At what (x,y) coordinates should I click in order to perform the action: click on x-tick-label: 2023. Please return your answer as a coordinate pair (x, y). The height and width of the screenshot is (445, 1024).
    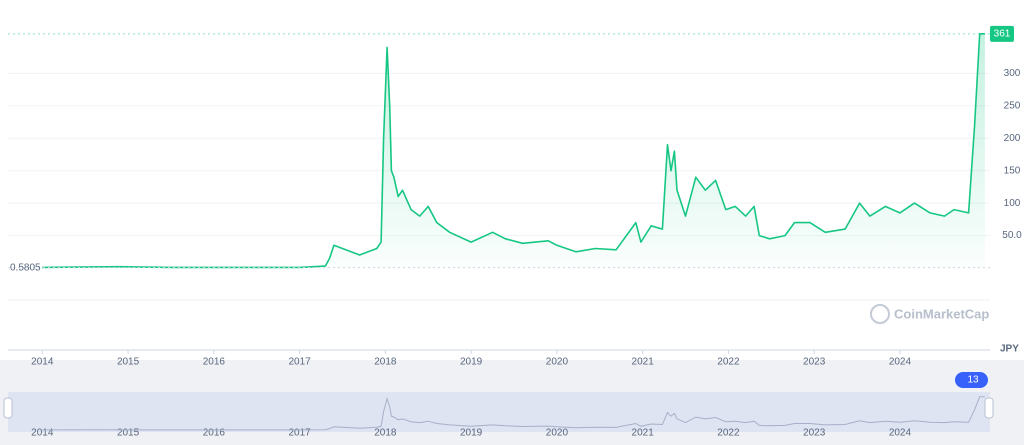
    Looking at the image, I should click on (814, 362).